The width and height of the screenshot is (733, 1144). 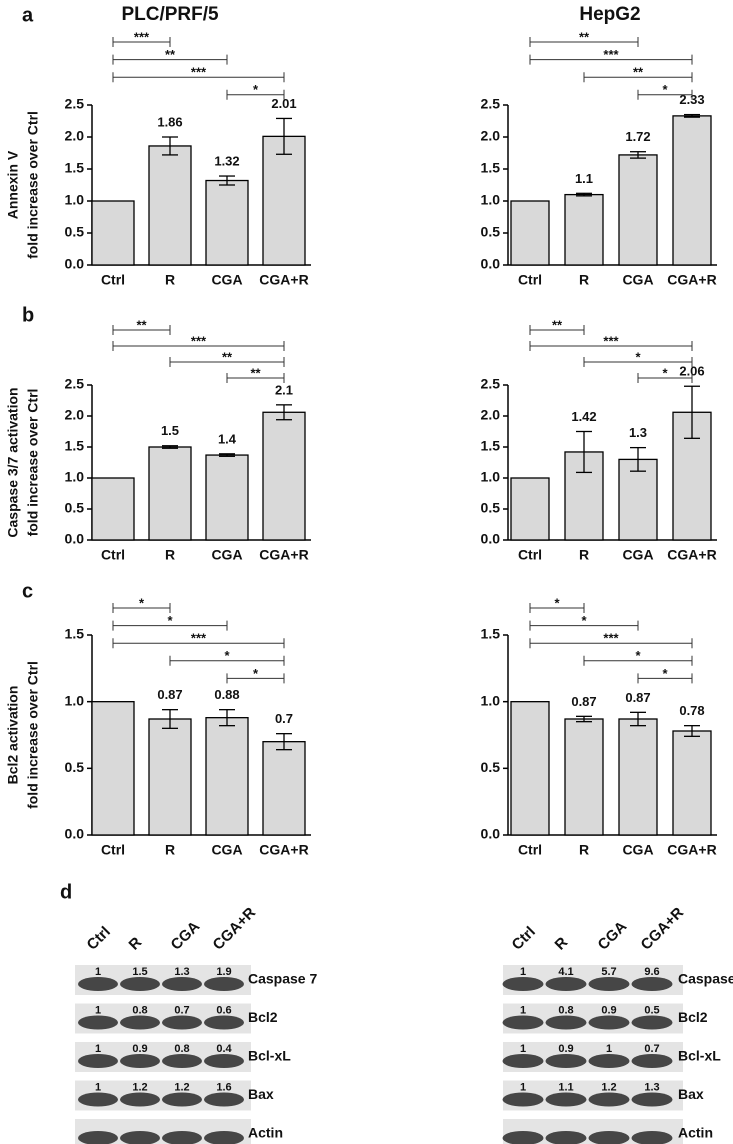 What do you see at coordinates (565, 972) in the screenshot?
I see `band-quantification: 4.1` at bounding box center [565, 972].